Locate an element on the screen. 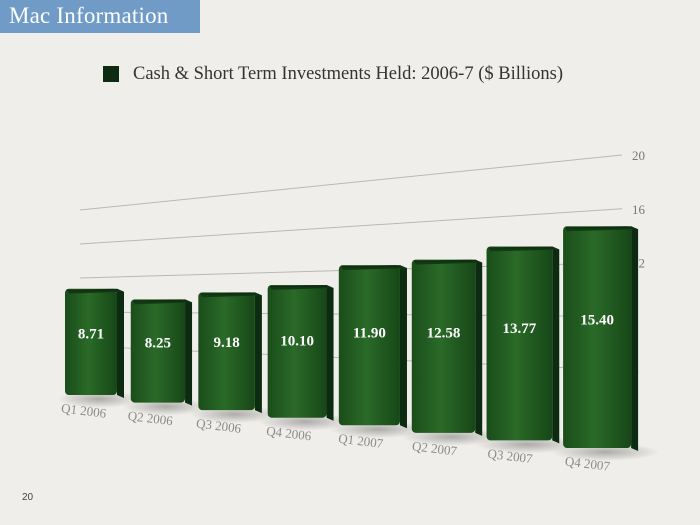 This screenshot has height=525, width=700. data-label: 8.71 is located at coordinates (91, 334).